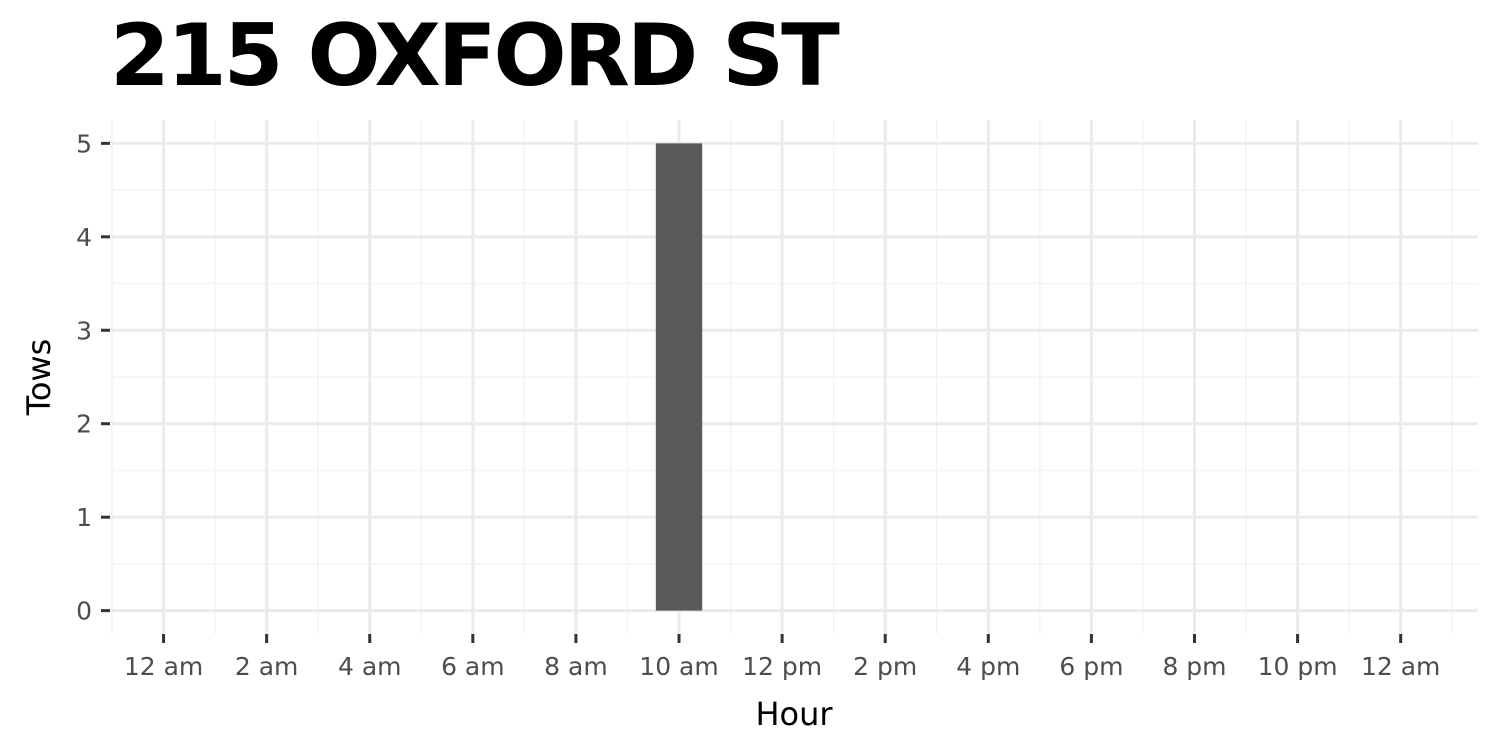 The width and height of the screenshot is (1500, 750). What do you see at coordinates (782, 666) in the screenshot?
I see `x-tick-label: 12 pm` at bounding box center [782, 666].